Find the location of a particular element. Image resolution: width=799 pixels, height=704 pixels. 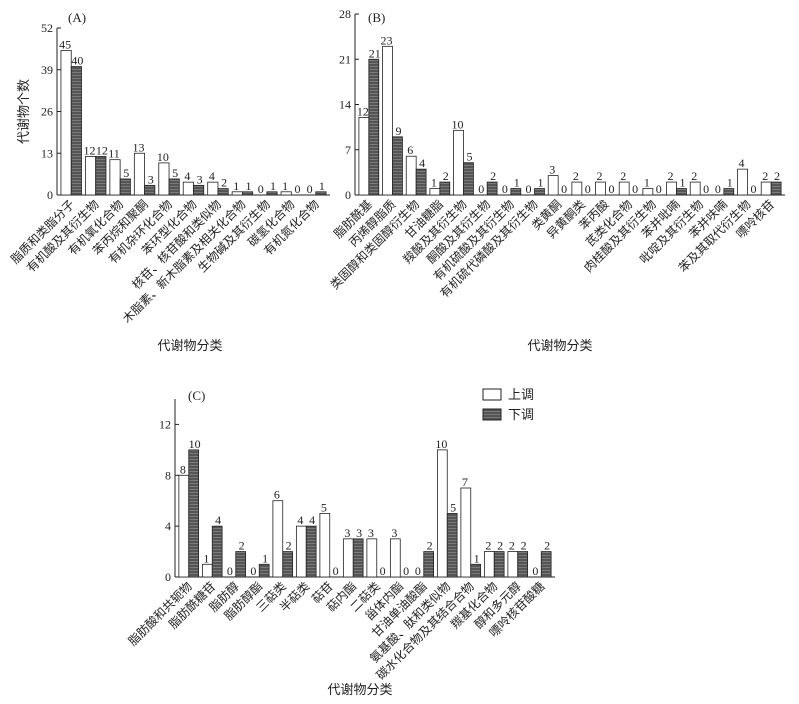

data-label: 6 is located at coordinates (277, 495).